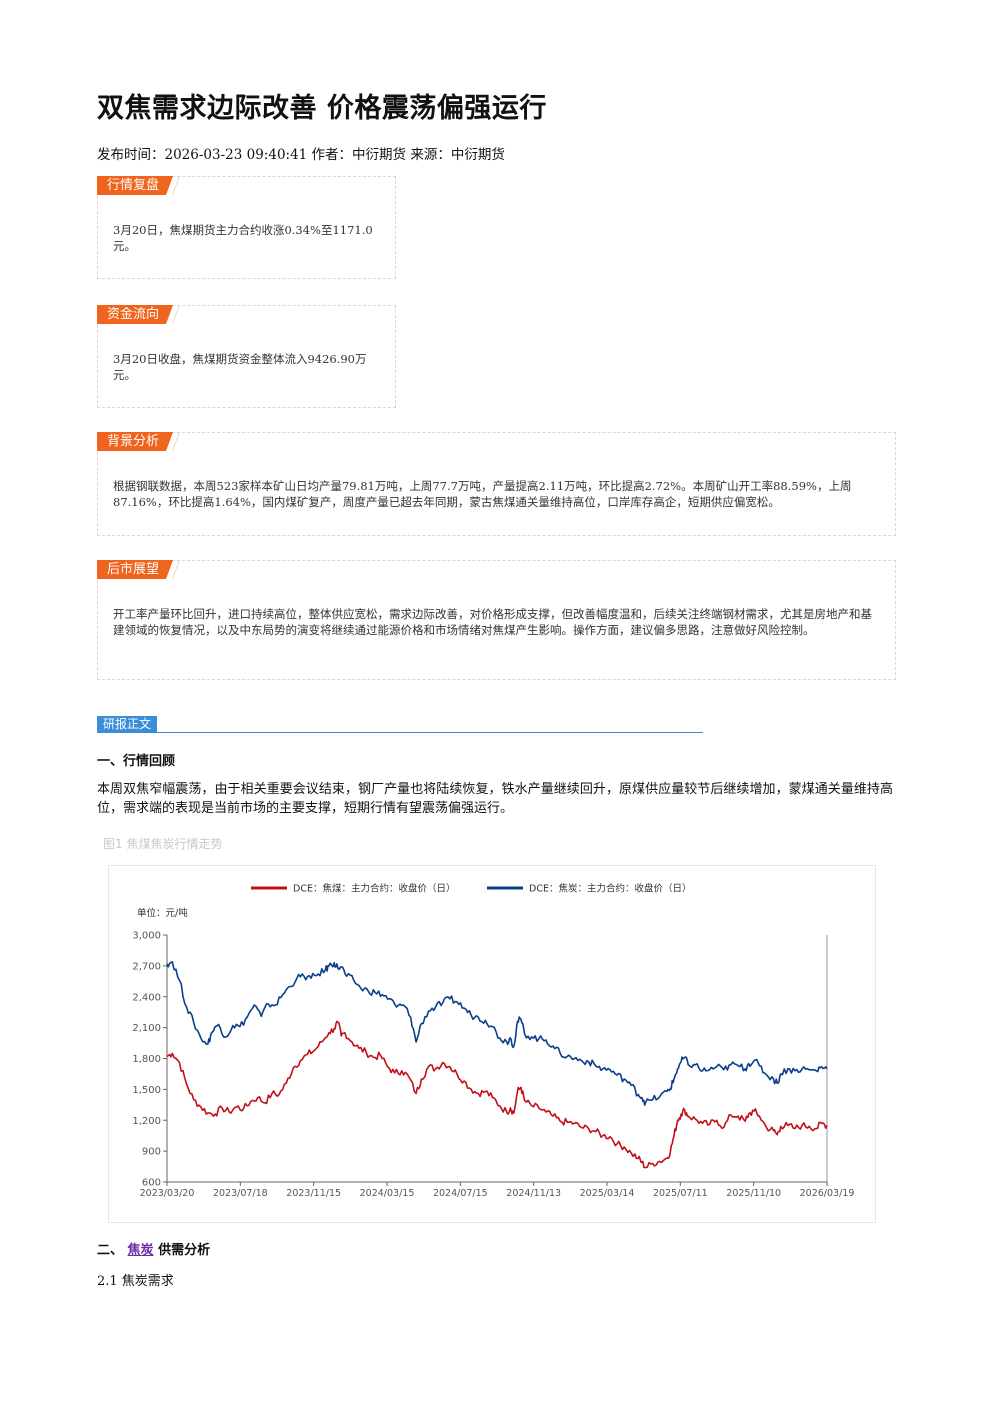 The width and height of the screenshot is (992, 1403). Describe the element at coordinates (151, 1152) in the screenshot. I see `y-tick-label: 900` at that location.